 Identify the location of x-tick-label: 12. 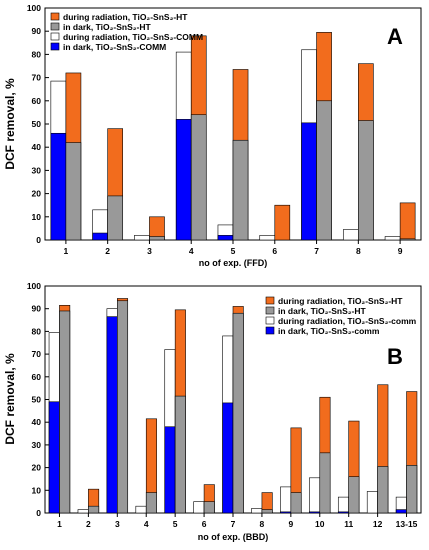
(378, 524).